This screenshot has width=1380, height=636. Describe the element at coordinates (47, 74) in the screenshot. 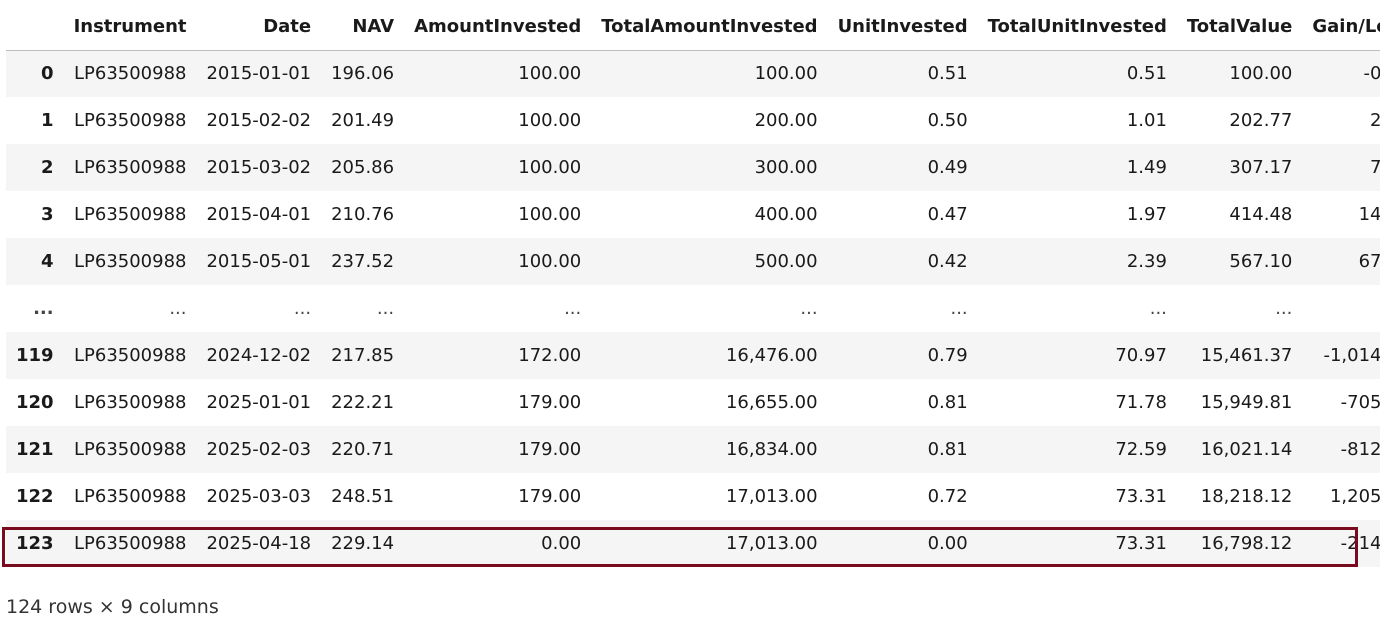

I see `row-index: 0` at that location.